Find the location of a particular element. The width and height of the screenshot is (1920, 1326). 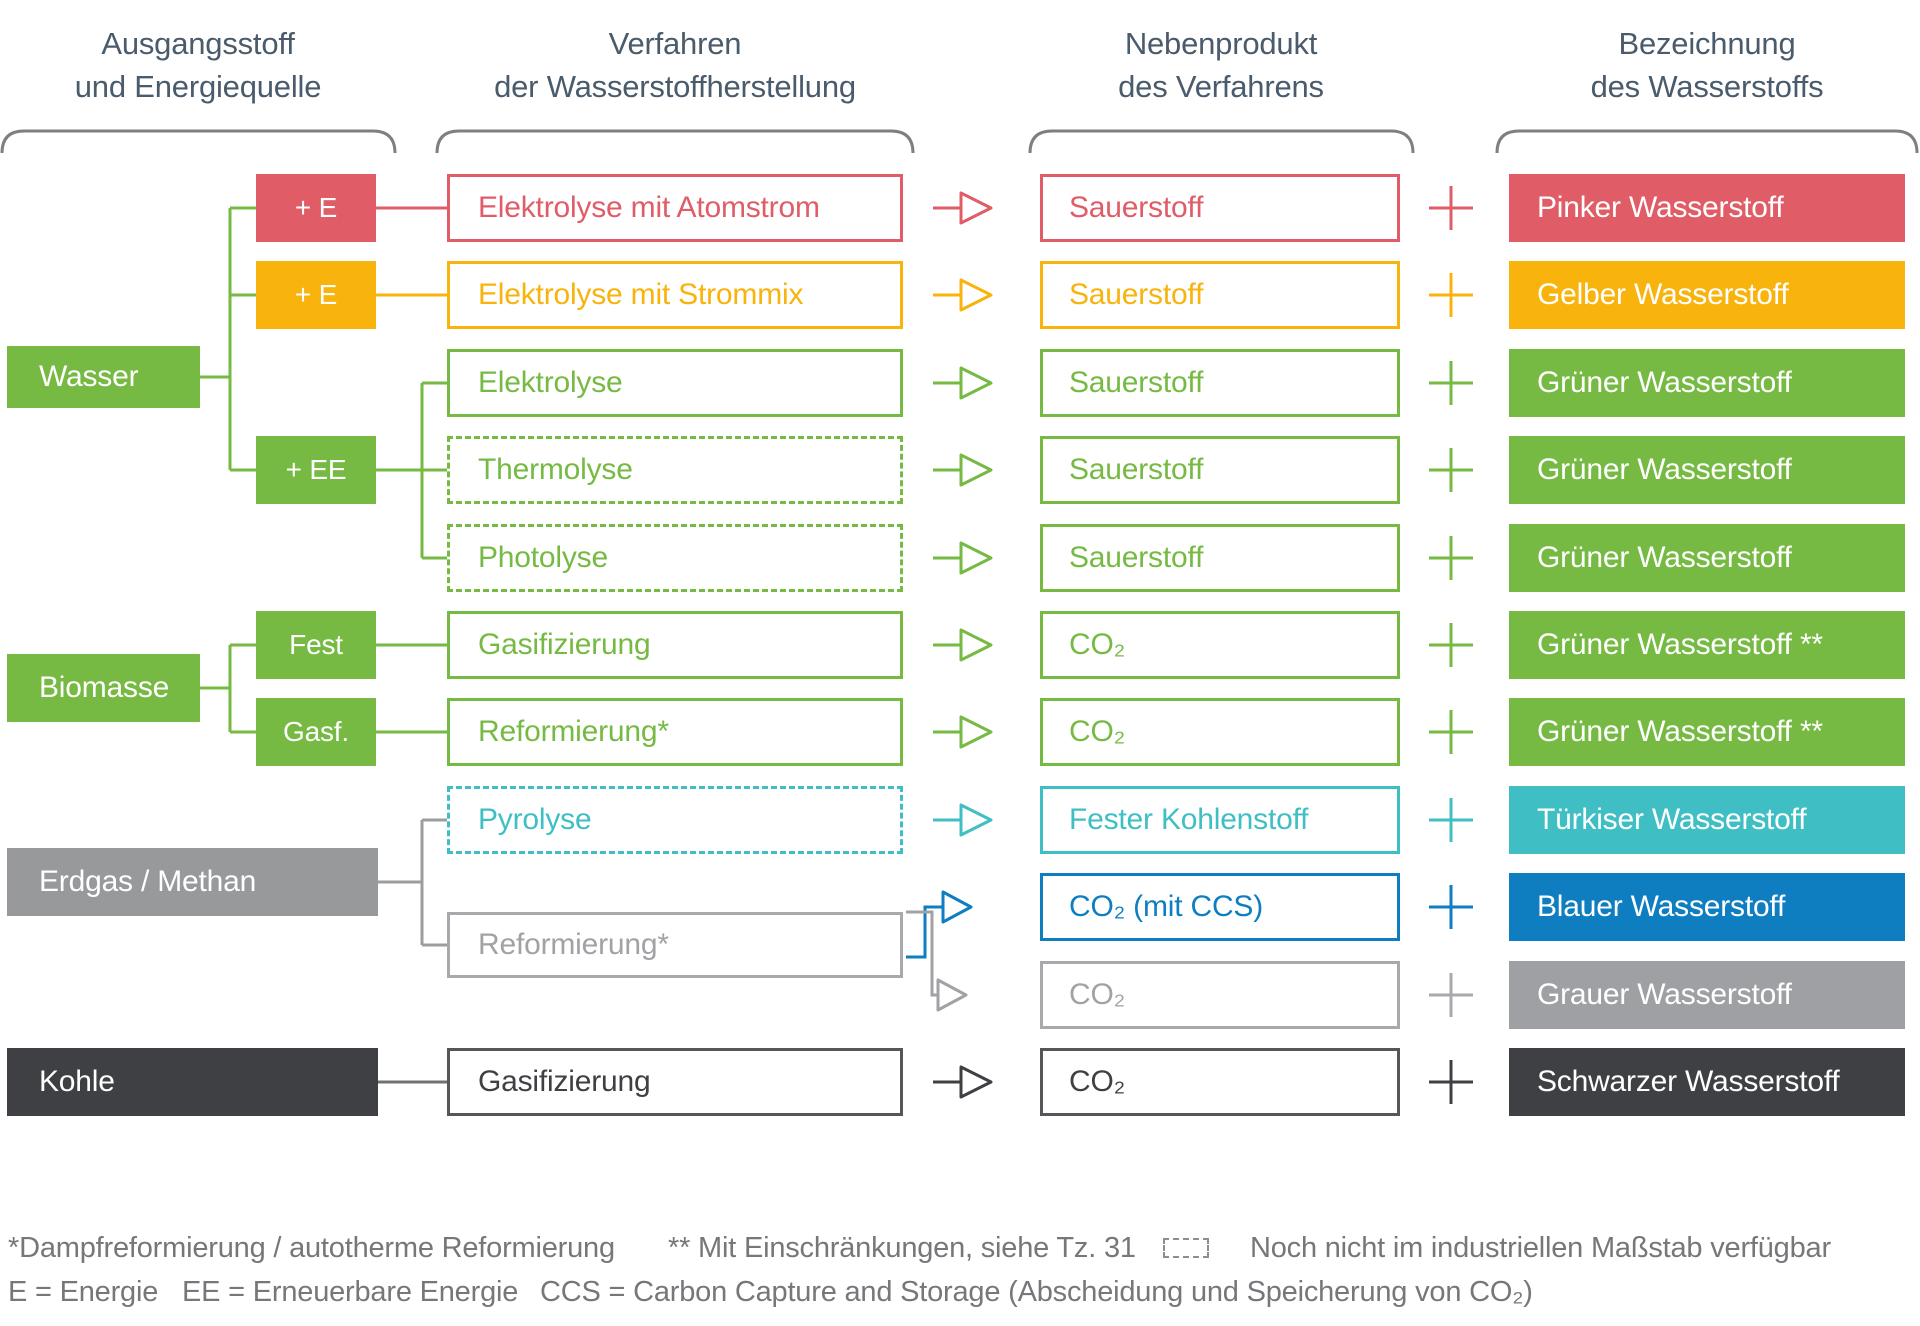

hydrogen-name-box: Pinker Wasserstoff is located at coordinates (1707, 208).